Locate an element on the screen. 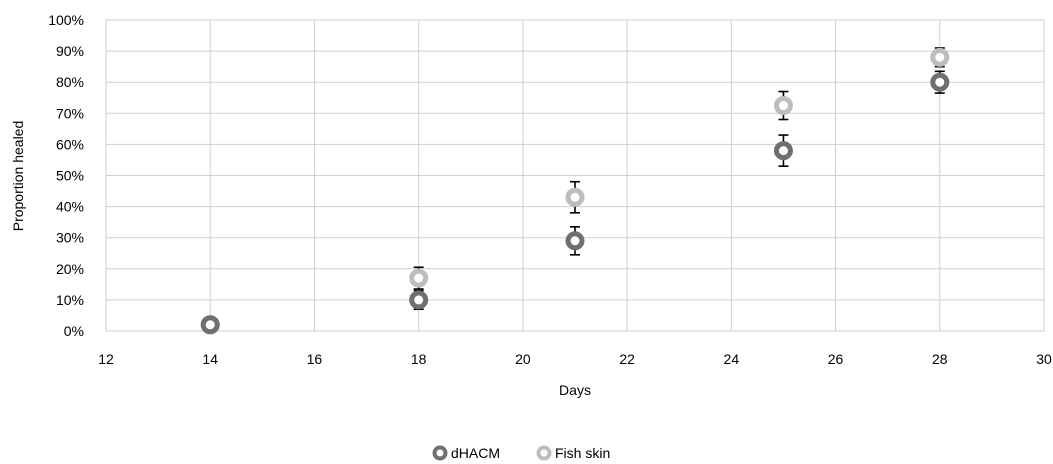 Image resolution: width=1053 pixels, height=464 pixels. x-tick-label: 18 is located at coordinates (419, 359).